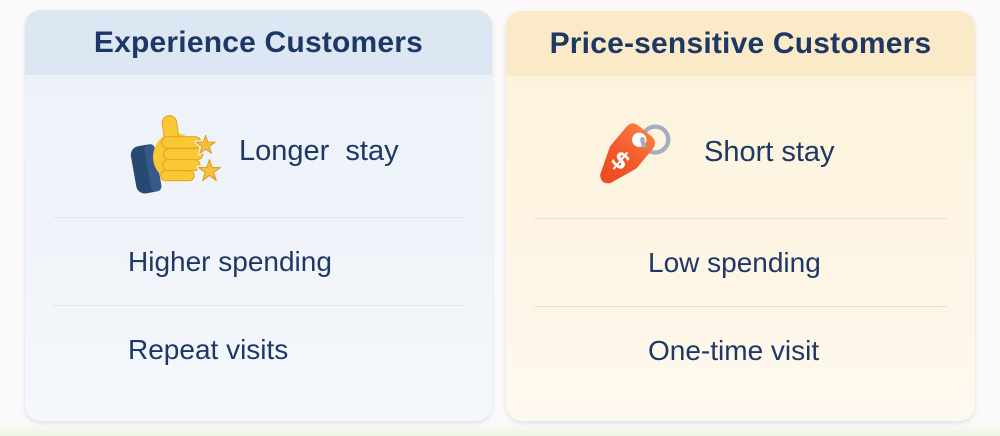  I want to click on feature-row: Higher spending, so click(258, 261).